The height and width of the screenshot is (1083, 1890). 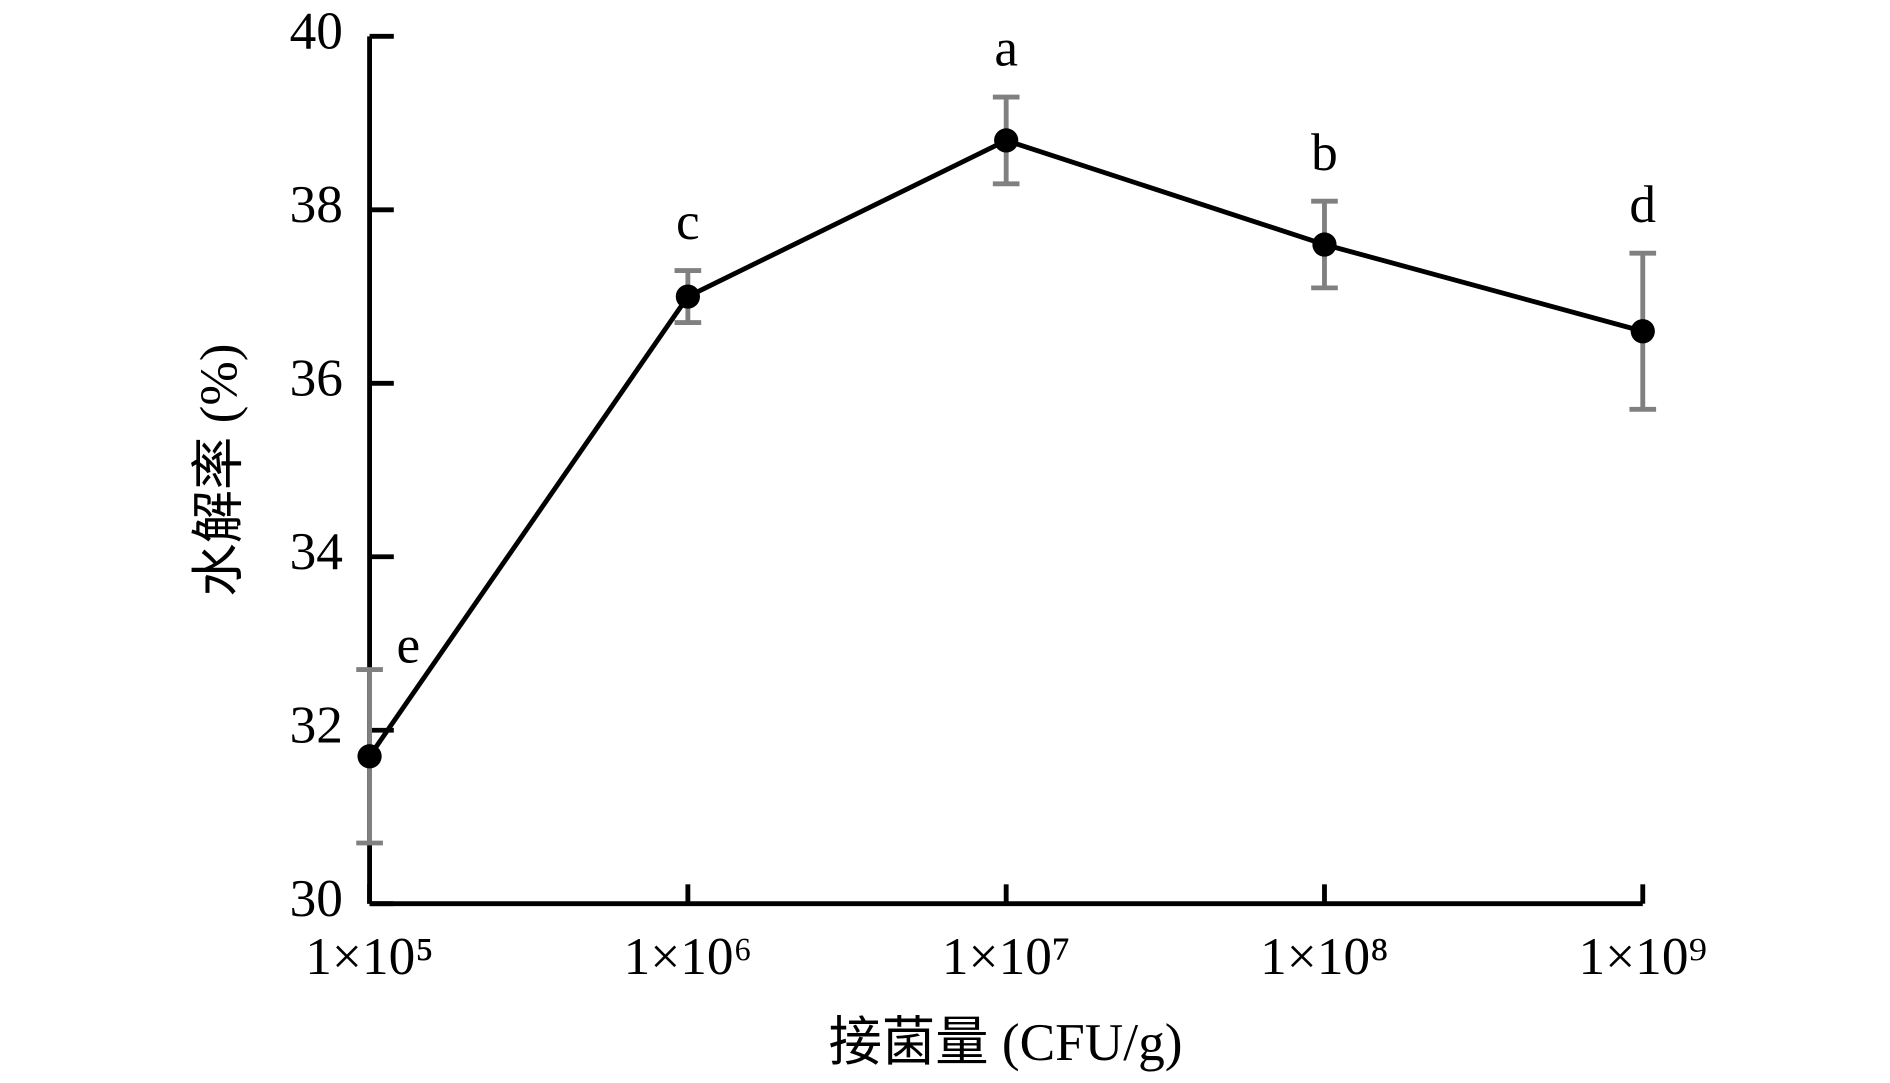 What do you see at coordinates (1006, 1042) in the screenshot?
I see `x-axis-title: 接菌量 (CFU/g)` at bounding box center [1006, 1042].